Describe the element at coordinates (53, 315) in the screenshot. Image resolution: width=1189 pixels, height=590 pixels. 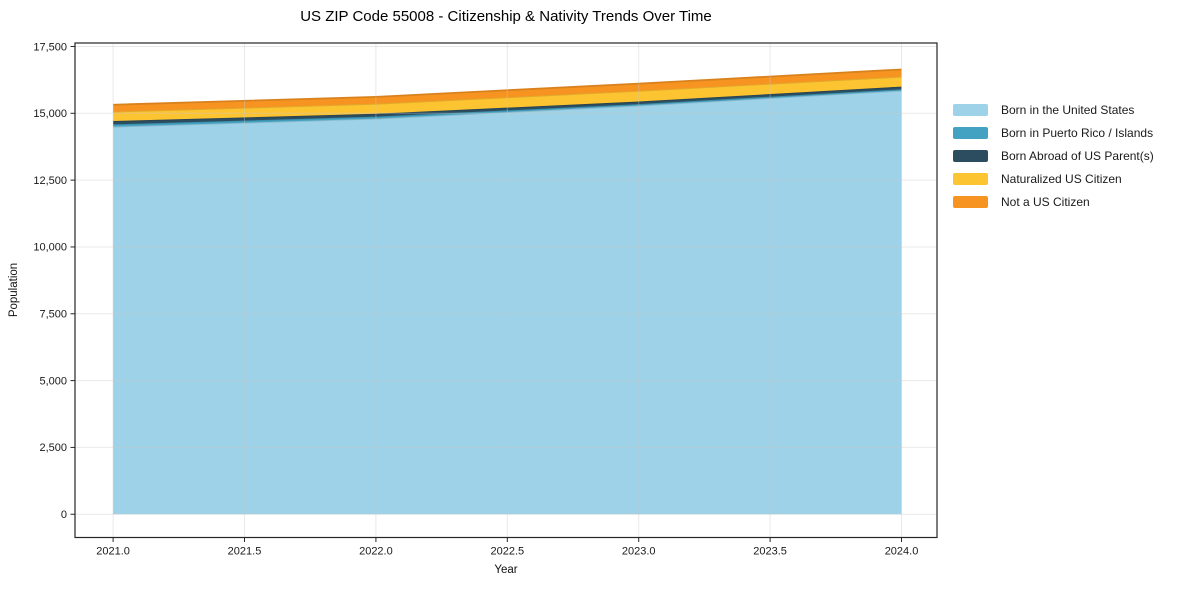
I see `y-tick-label: 7,500` at that location.